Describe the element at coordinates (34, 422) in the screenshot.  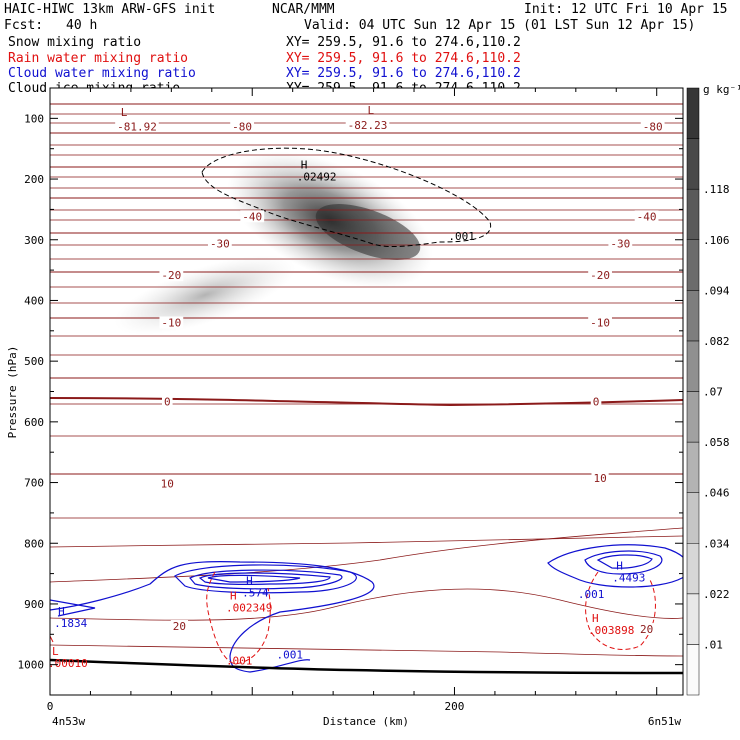
I see `y-tick-label: 600` at that location.